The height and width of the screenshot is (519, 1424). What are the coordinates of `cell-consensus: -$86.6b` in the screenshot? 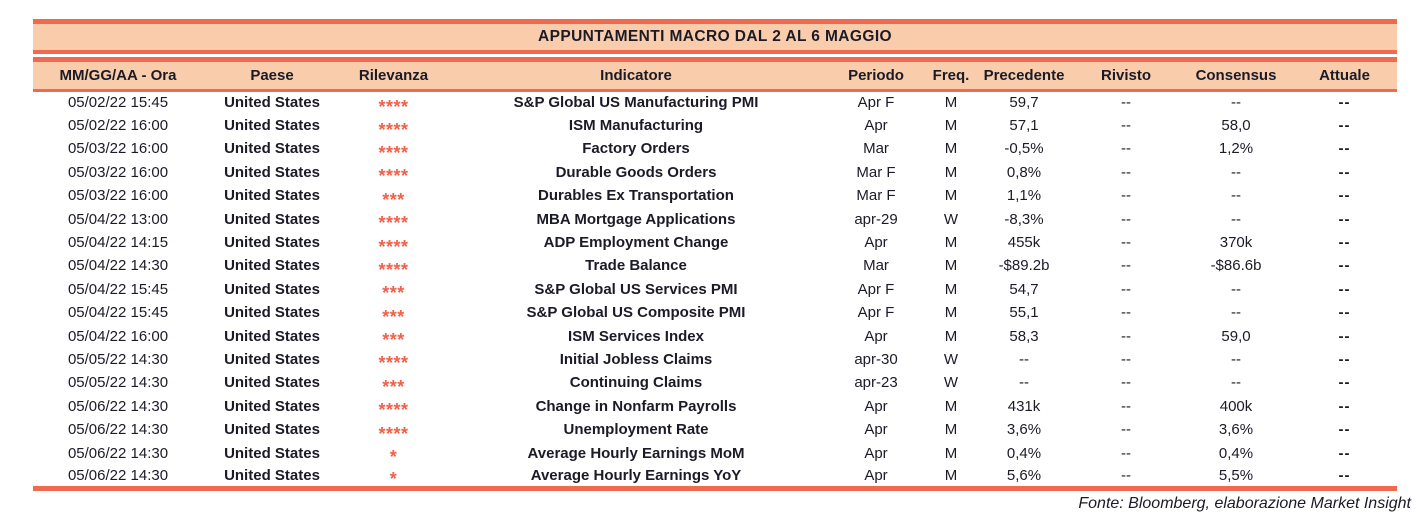 It's located at (1236, 266).